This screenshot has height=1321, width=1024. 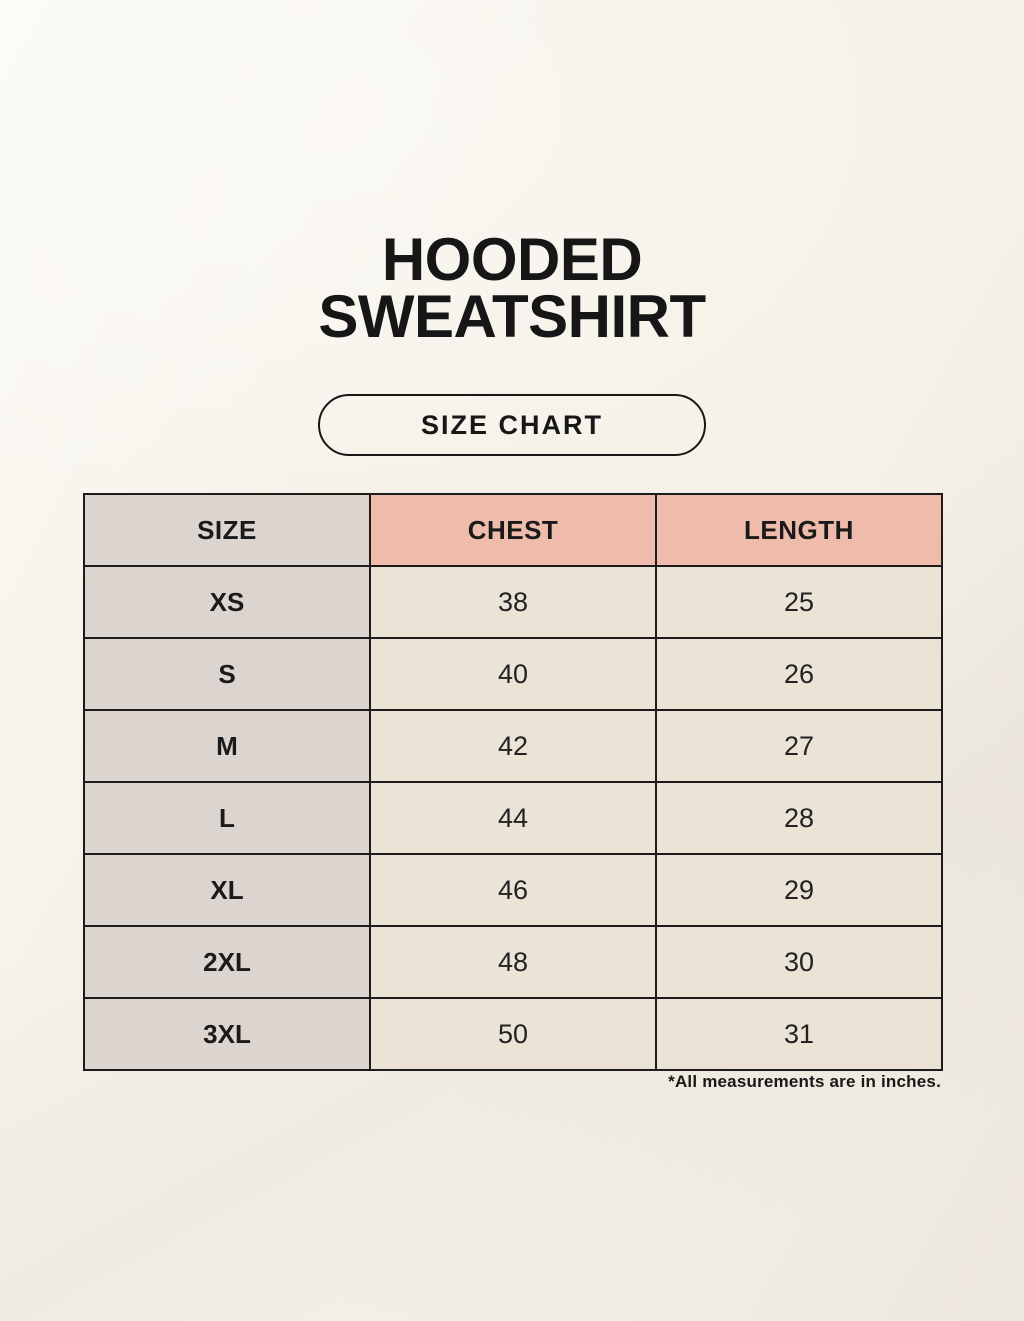 I want to click on chest-cell: 40, so click(x=513, y=674).